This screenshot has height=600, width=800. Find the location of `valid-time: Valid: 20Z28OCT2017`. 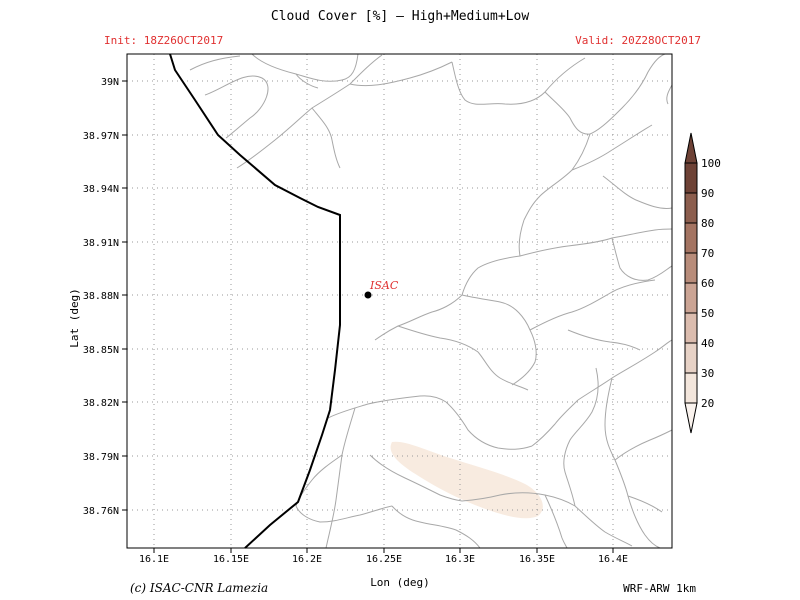

valid-time: Valid: 20Z28OCT2017 is located at coordinates (638, 40).